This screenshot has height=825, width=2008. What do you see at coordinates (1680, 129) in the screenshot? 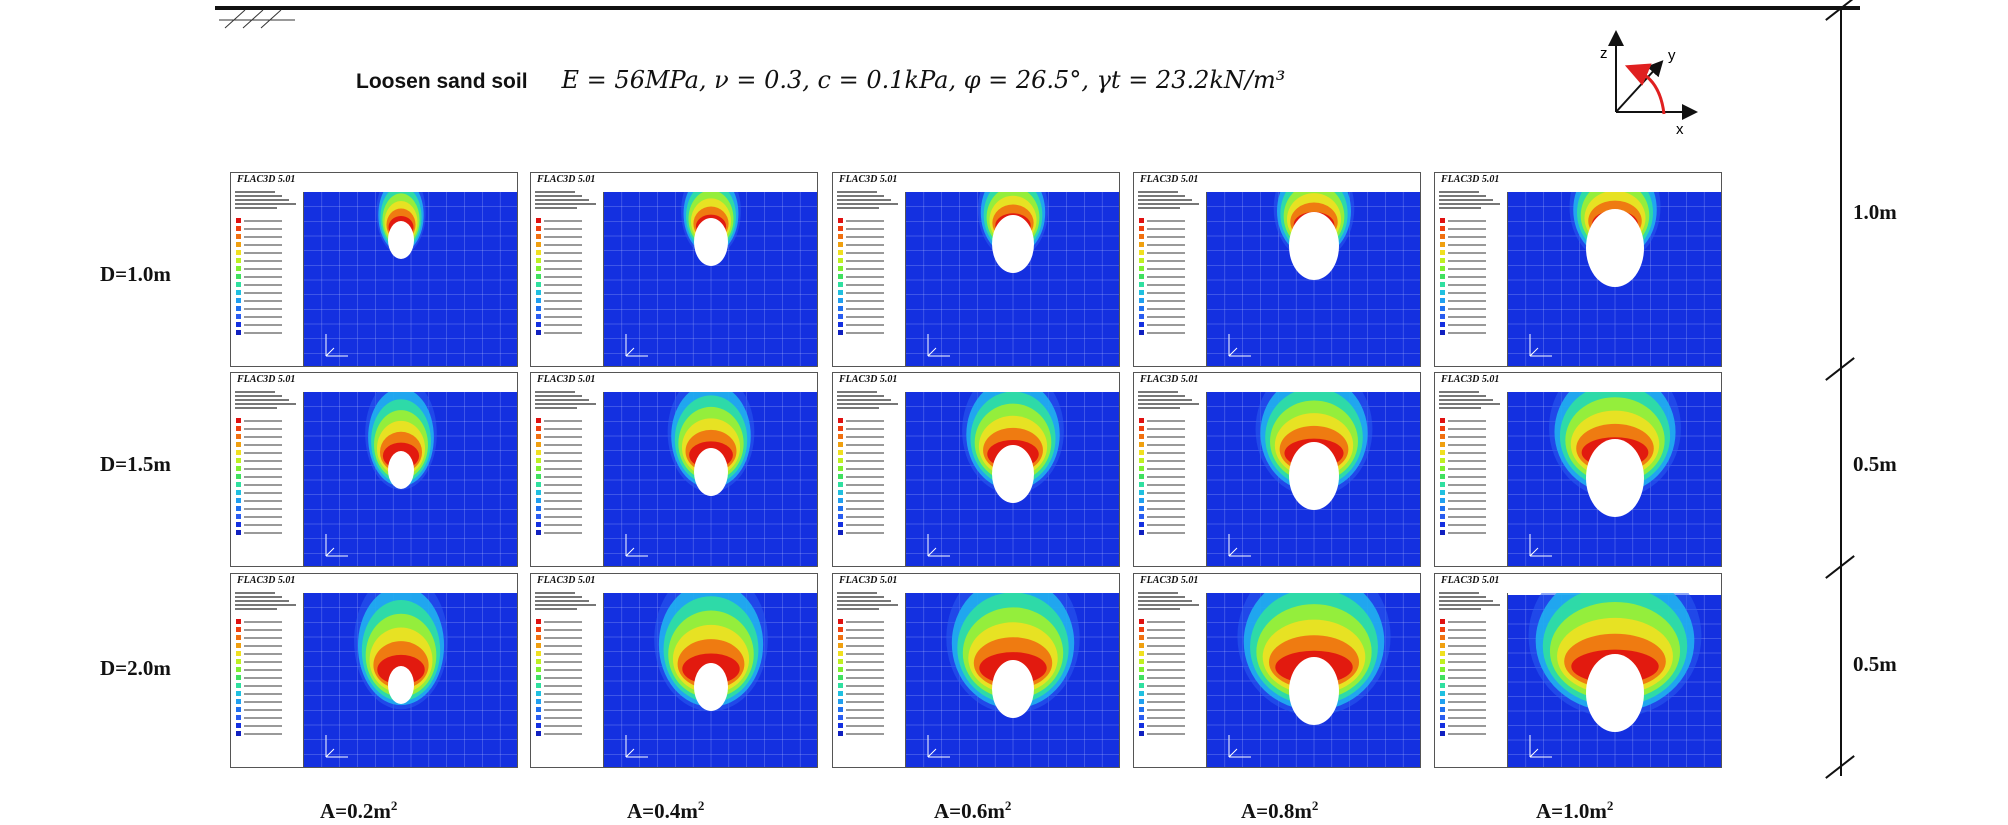
I see `axis-x-label: x` at bounding box center [1680, 129].